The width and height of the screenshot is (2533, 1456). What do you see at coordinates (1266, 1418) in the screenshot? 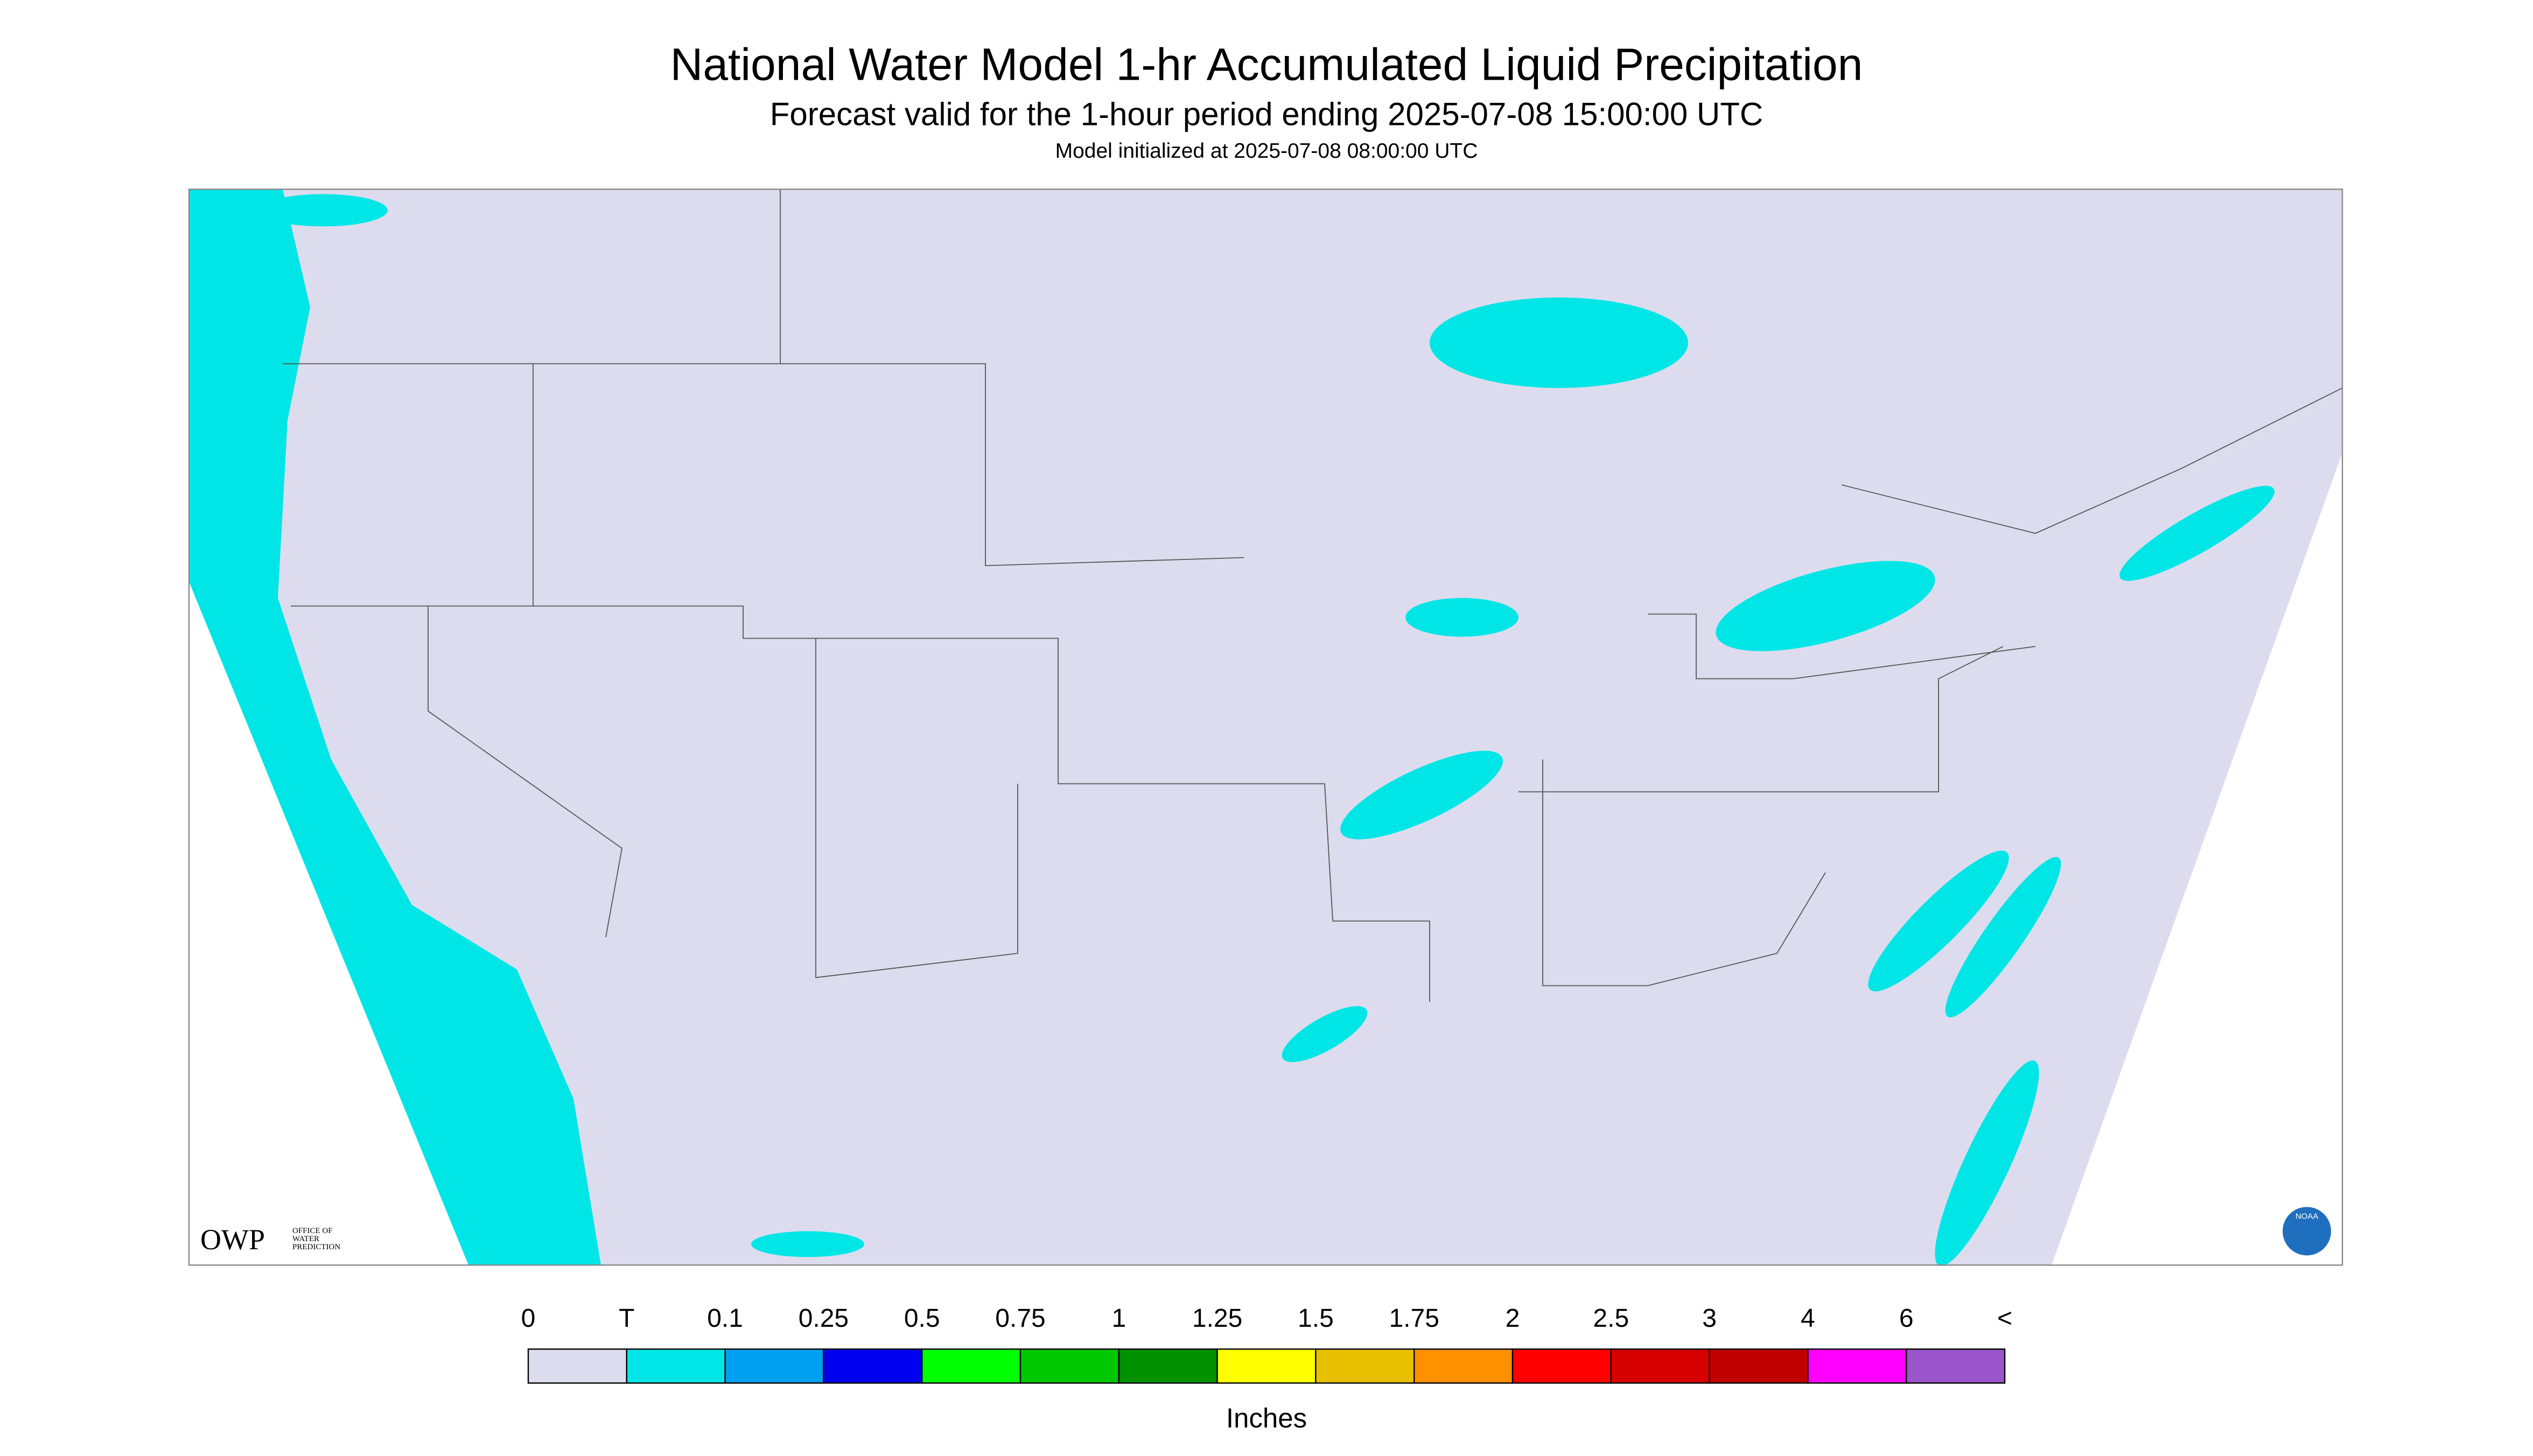
I see `legend-unit: Inches` at bounding box center [1266, 1418].